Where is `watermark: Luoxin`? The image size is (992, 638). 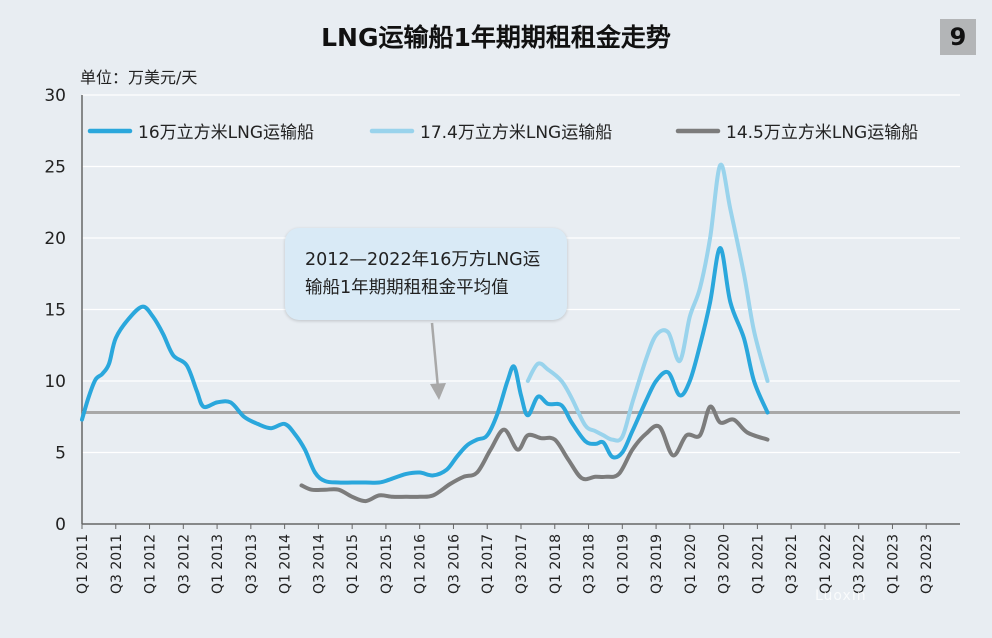 watermark: Luoxin is located at coordinates (841, 596).